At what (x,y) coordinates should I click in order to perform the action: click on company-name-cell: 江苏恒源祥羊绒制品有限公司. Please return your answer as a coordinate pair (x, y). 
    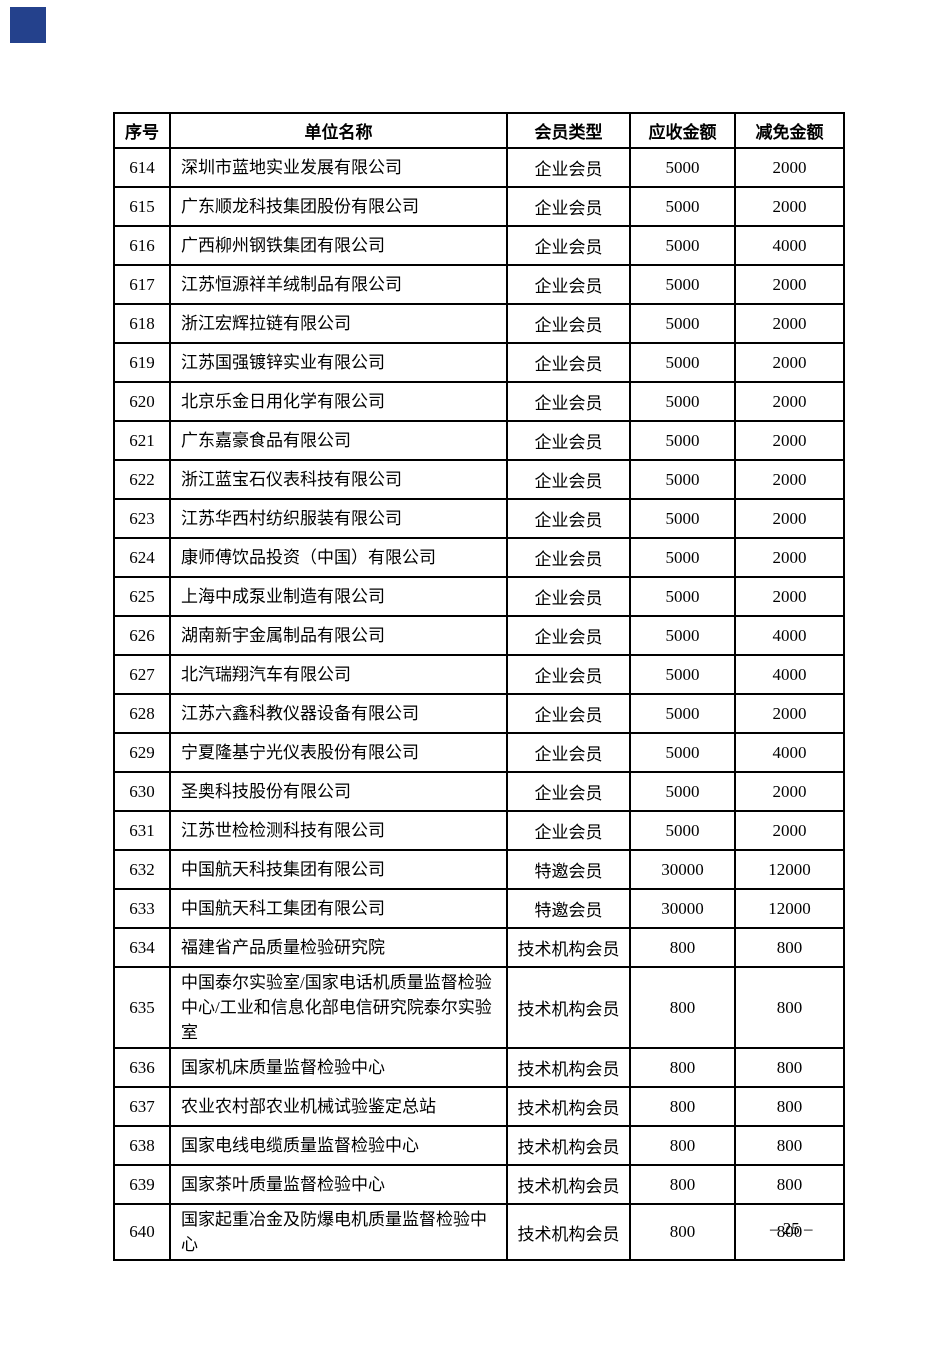
    Looking at the image, I should click on (338, 284).